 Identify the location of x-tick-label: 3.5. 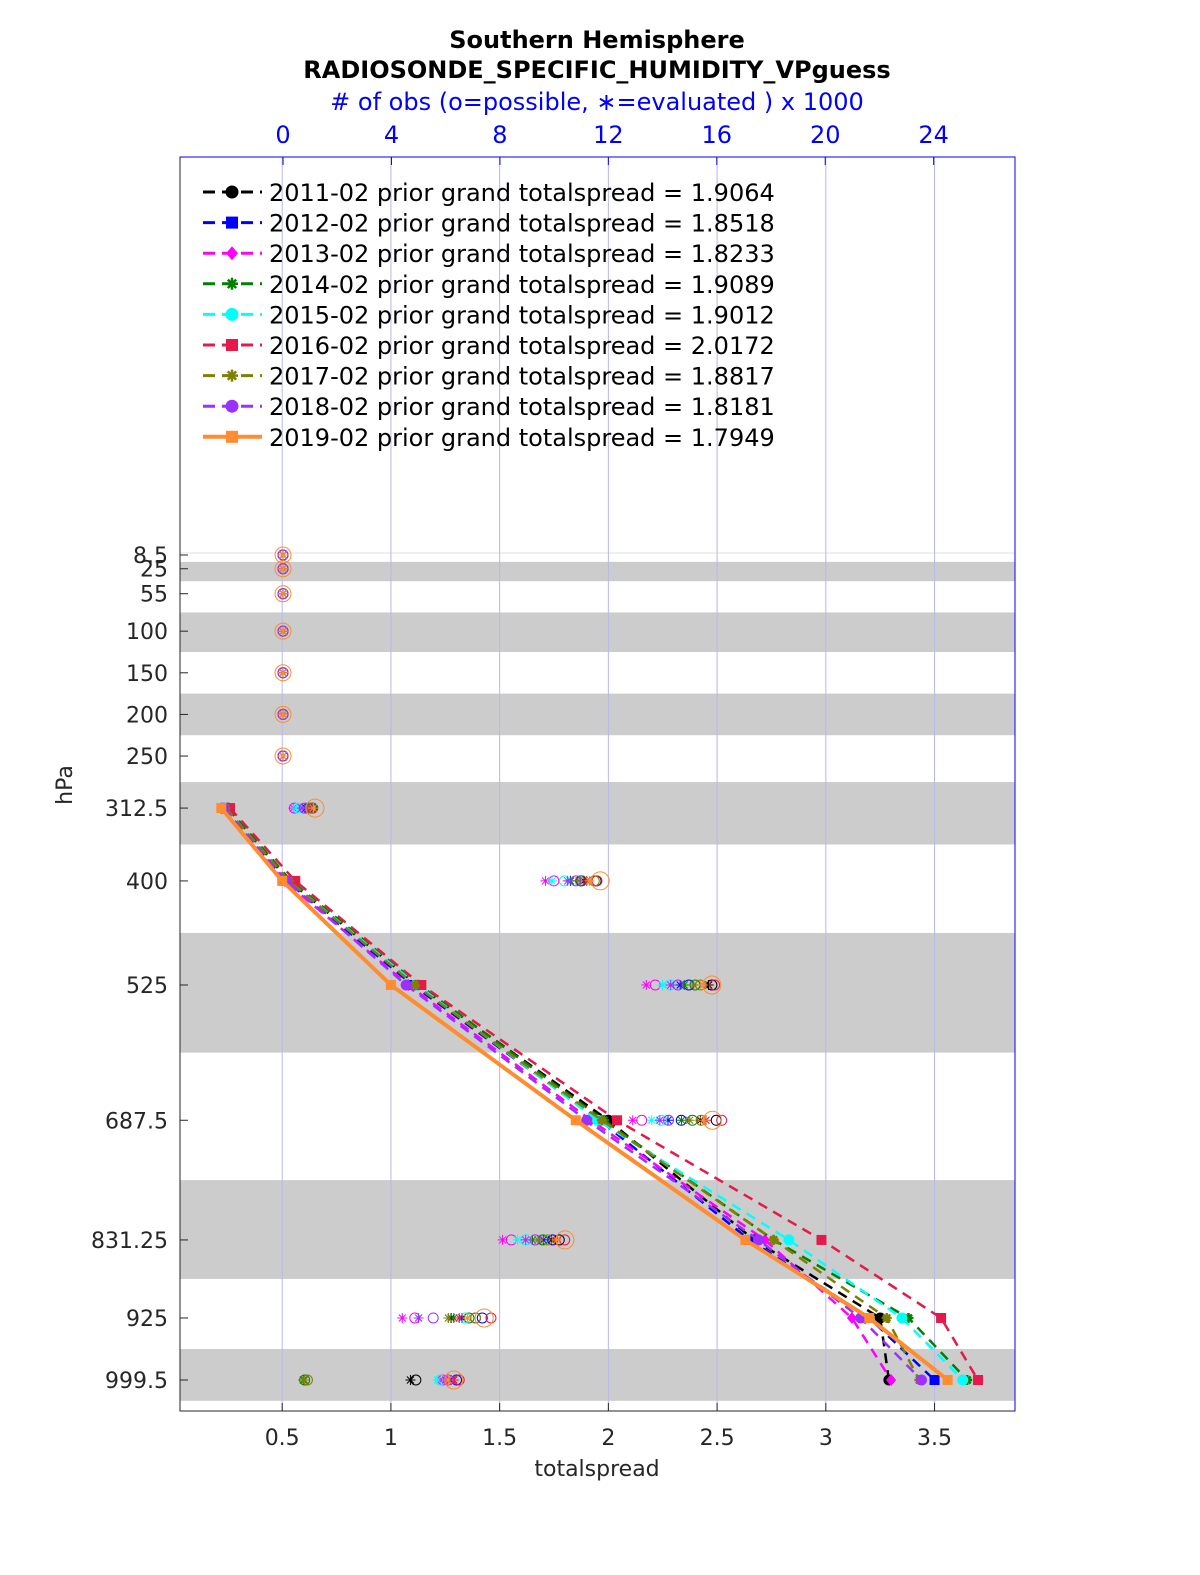
(934, 1438).